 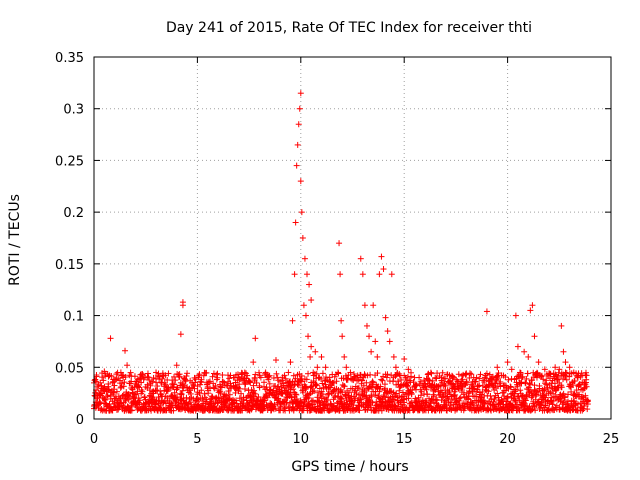 I want to click on y-tick-label: 0.35, so click(x=69, y=58).